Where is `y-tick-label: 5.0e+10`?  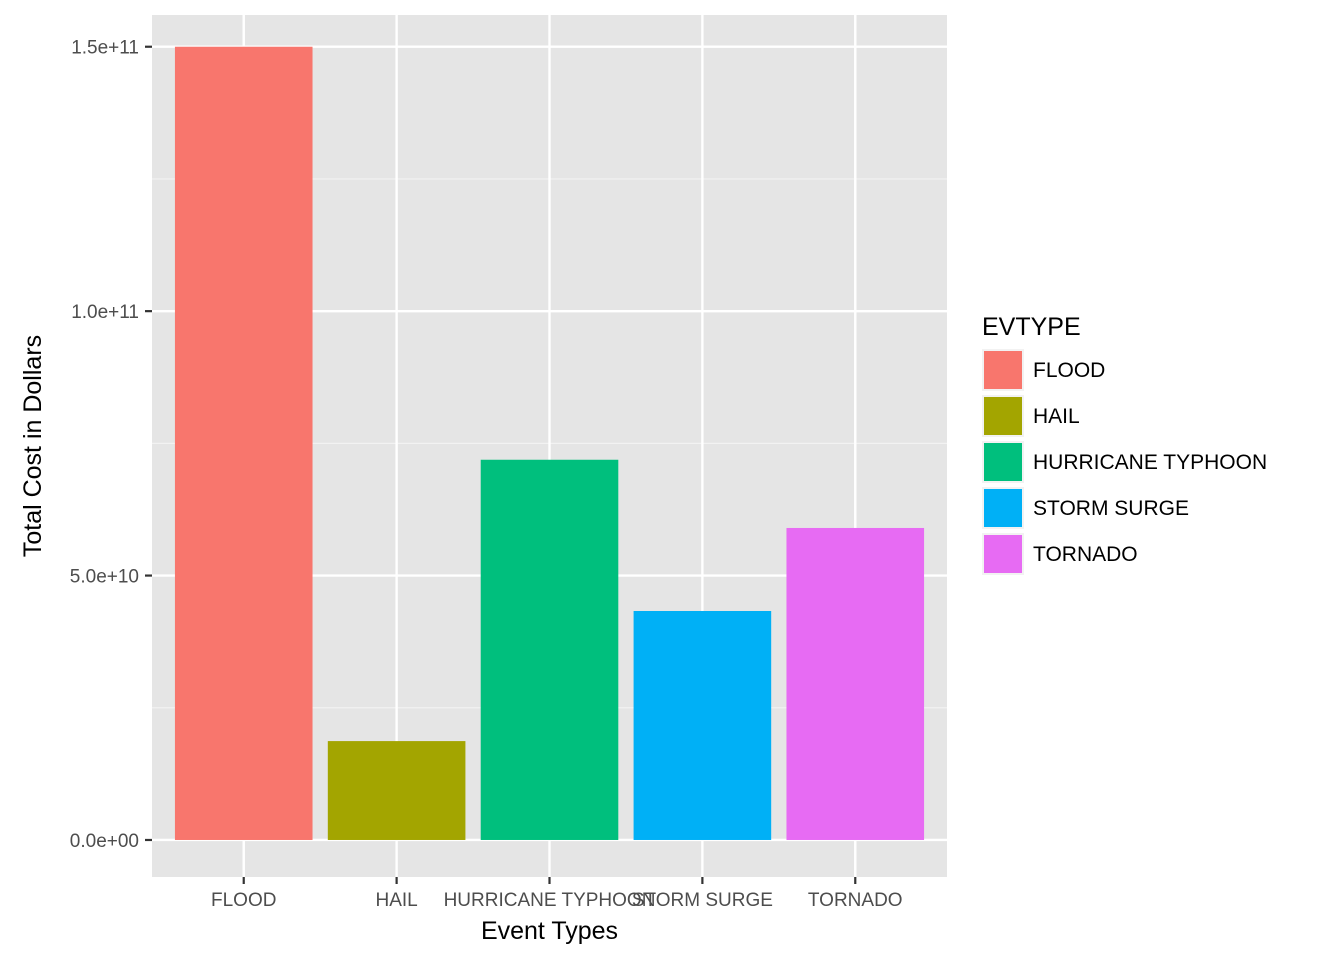 y-tick-label: 5.0e+10 is located at coordinates (104, 577).